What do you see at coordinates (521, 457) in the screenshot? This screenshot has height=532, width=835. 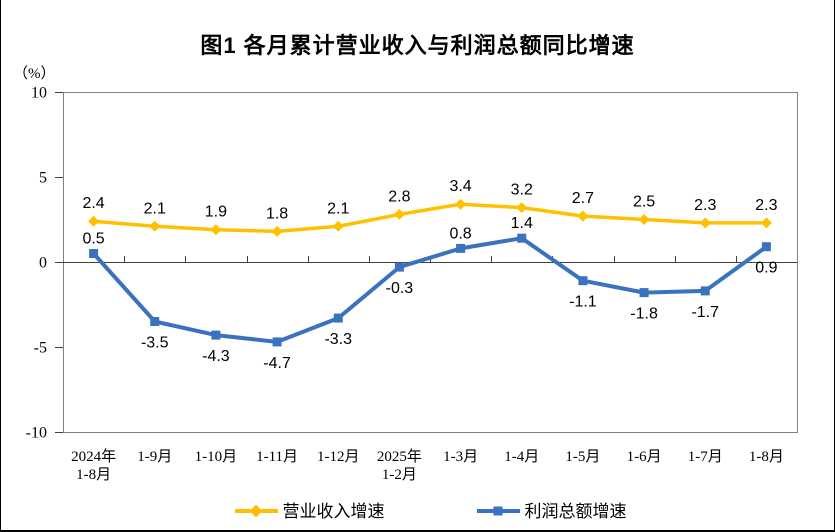 I see `x-axis-label: 1-4月` at bounding box center [521, 457].